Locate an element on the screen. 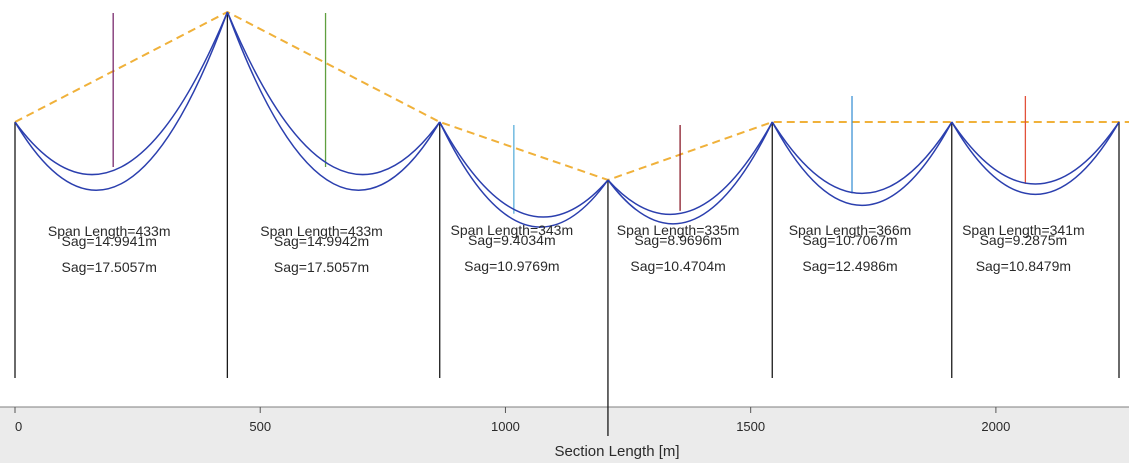  sag-label-a-4: Sag=8.9696m is located at coordinates (678, 240).